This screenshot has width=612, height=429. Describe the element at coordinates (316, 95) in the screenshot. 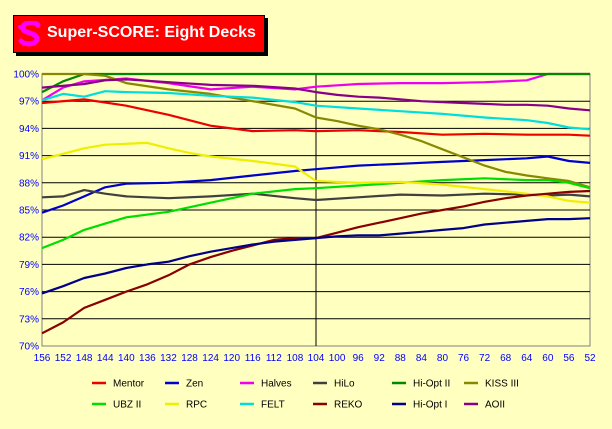

I see `series-line-aoii` at that location.